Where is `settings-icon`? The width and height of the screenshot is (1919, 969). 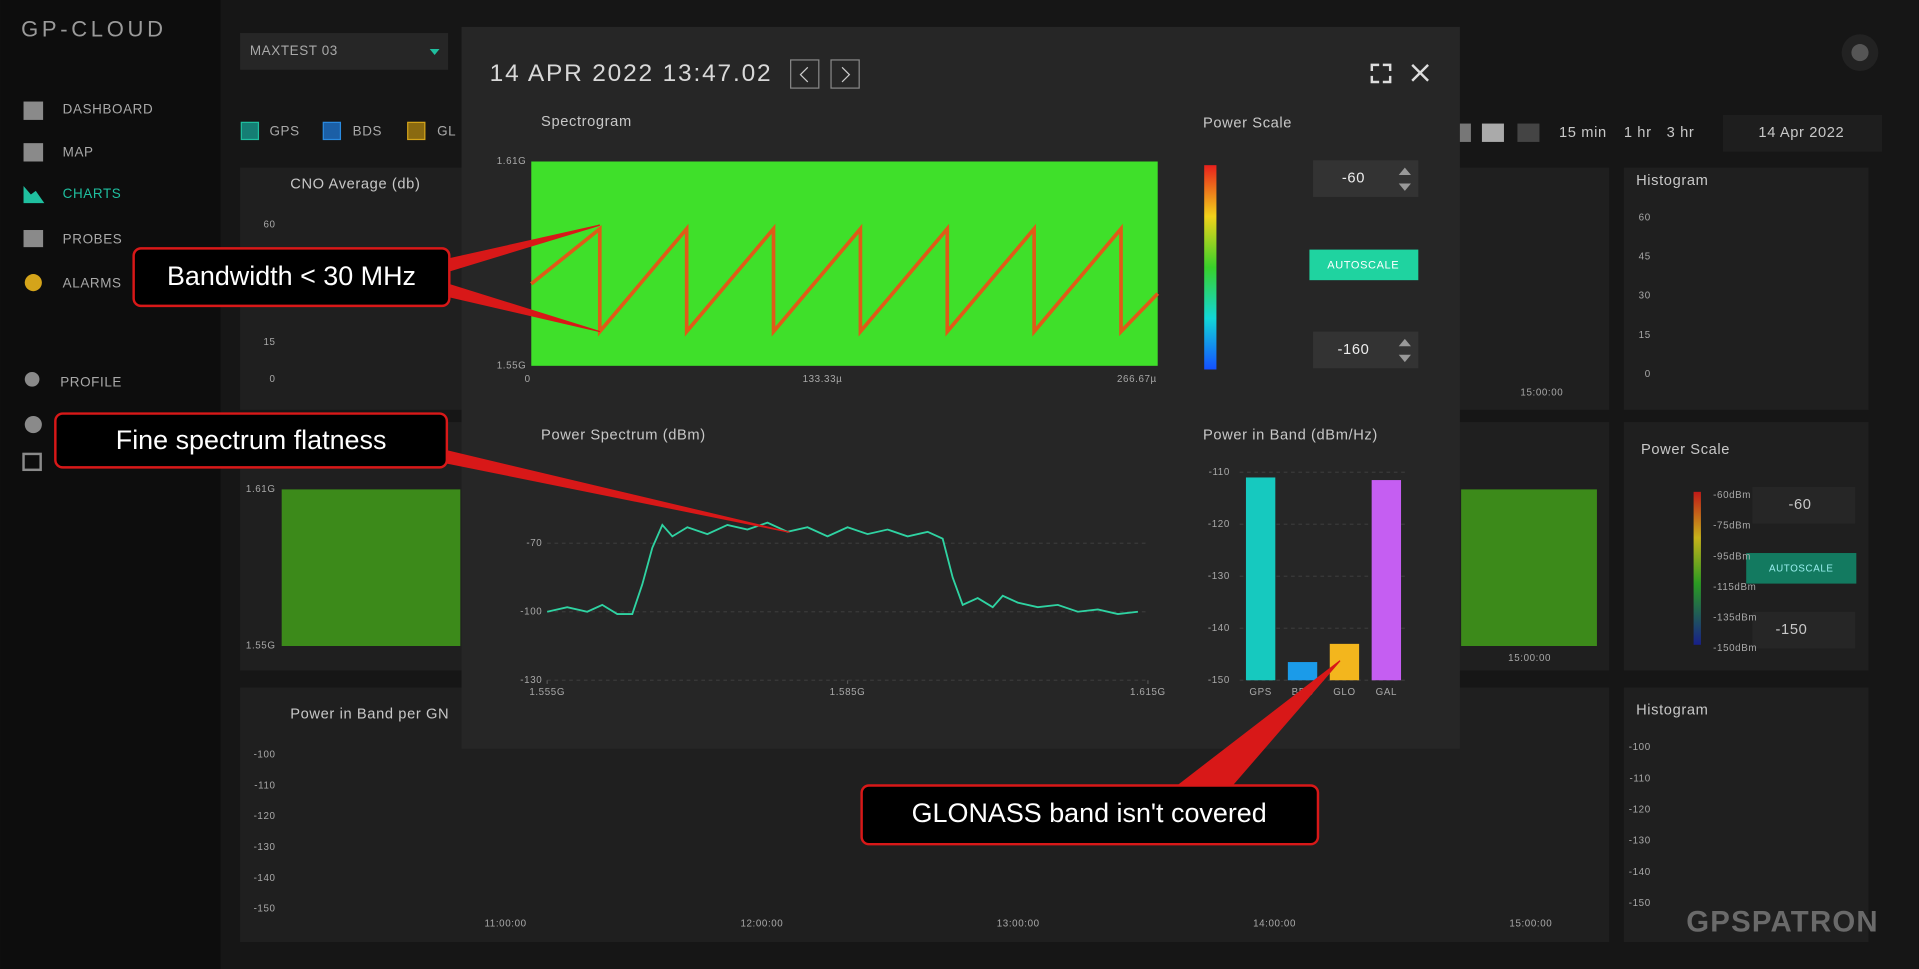 settings-icon is located at coordinates (1860, 53).